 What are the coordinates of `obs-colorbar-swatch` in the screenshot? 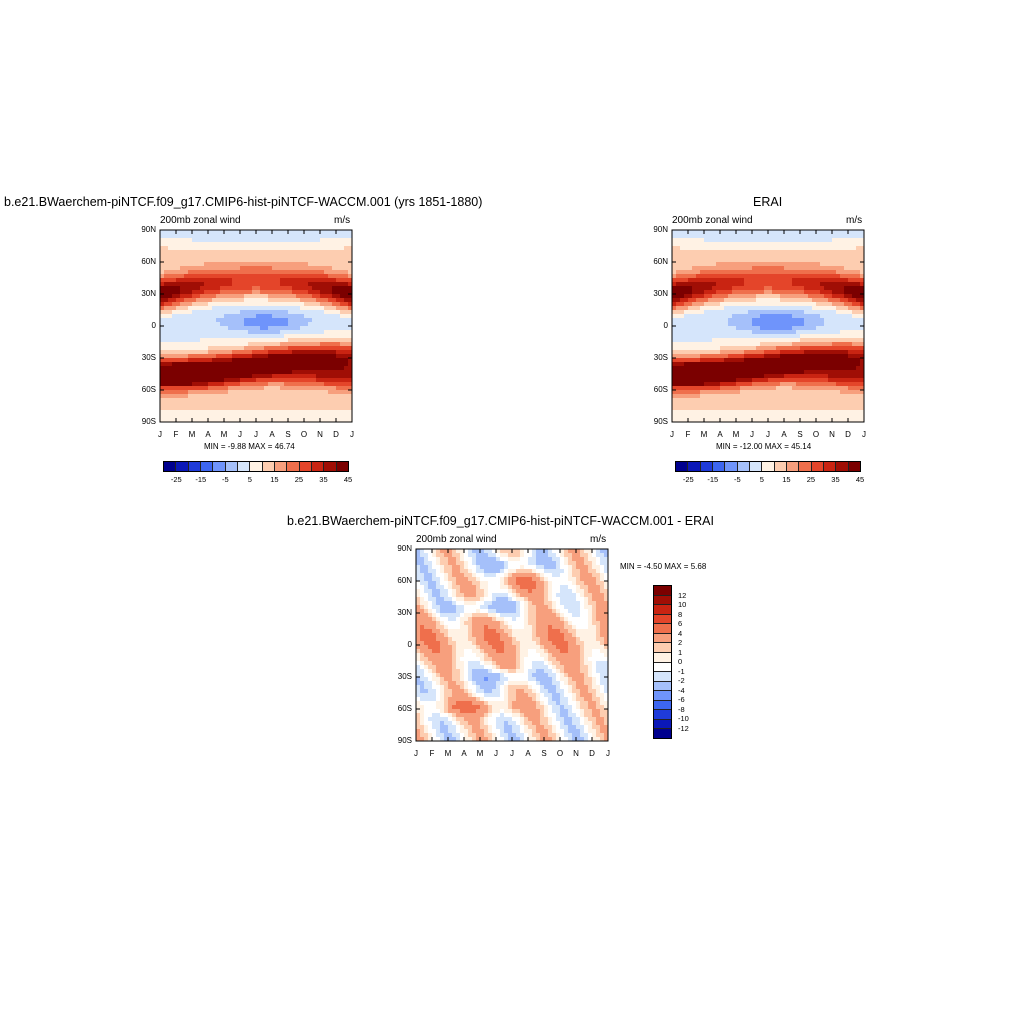 It's located at (768, 466).